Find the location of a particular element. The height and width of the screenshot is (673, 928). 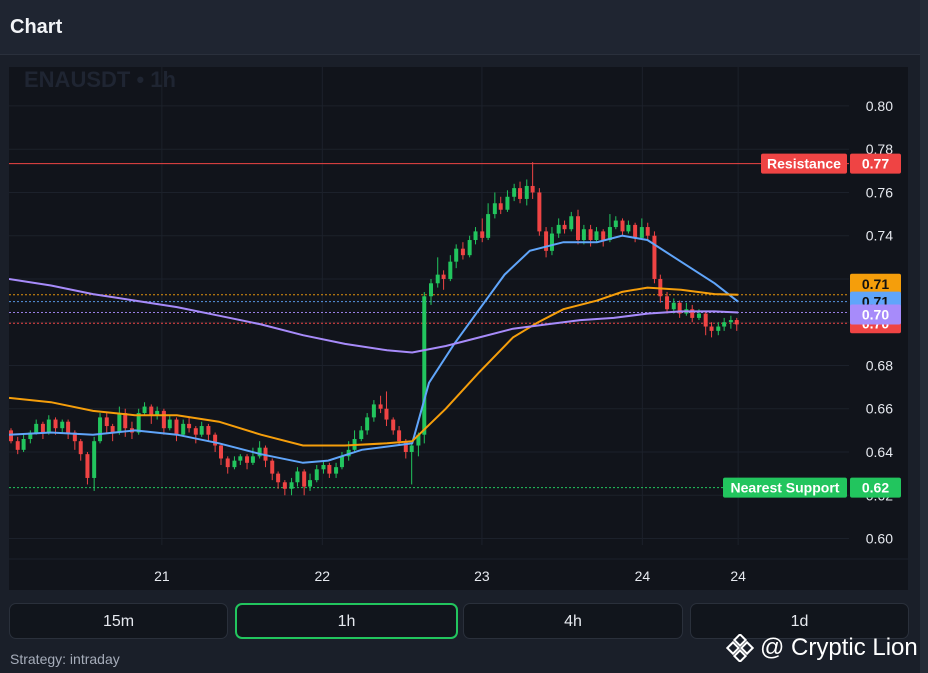

symbol-watermark: ENAUSDT • 1h is located at coordinates (100, 79).